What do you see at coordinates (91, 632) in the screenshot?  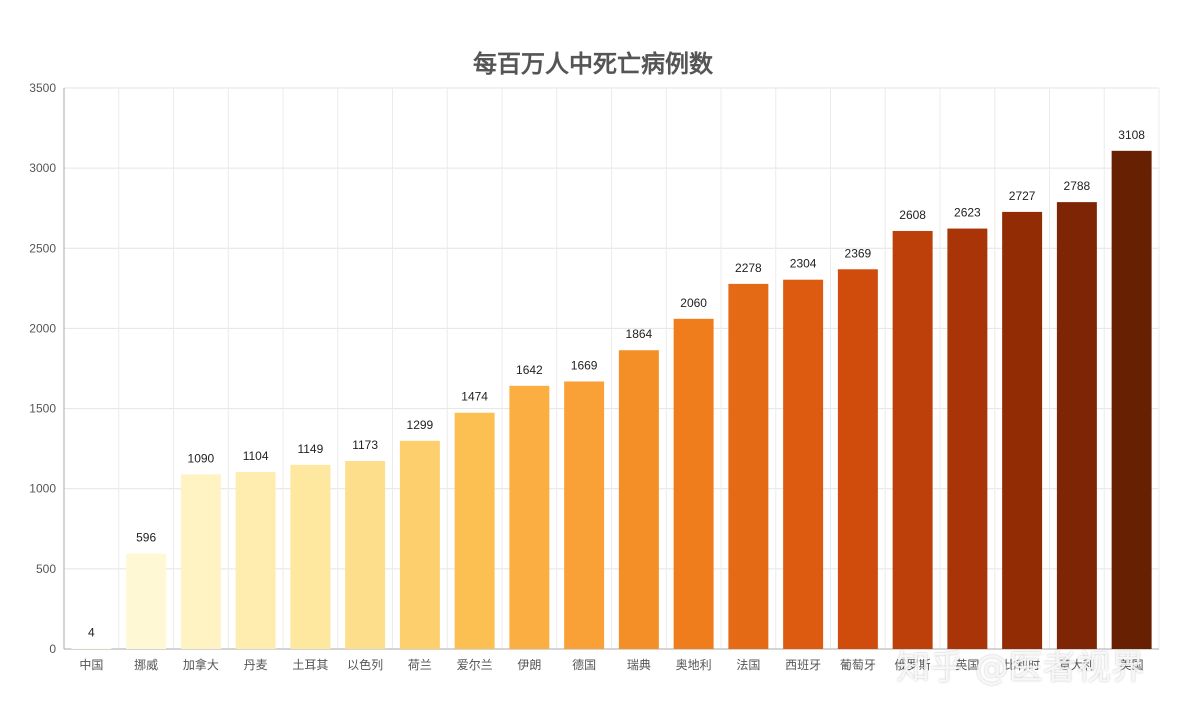 I see `data-label-0: 4` at bounding box center [91, 632].